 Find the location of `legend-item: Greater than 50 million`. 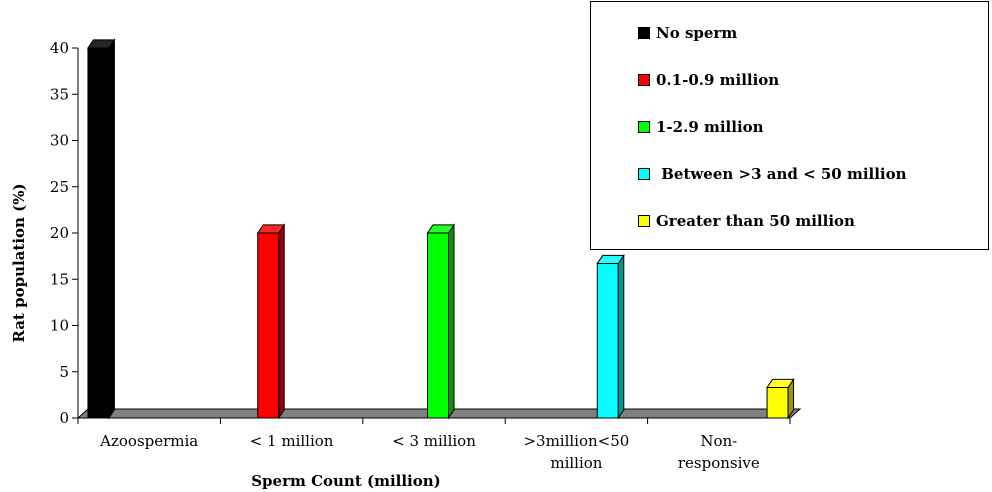

legend-item: Greater than 50 million is located at coordinates (746, 221).